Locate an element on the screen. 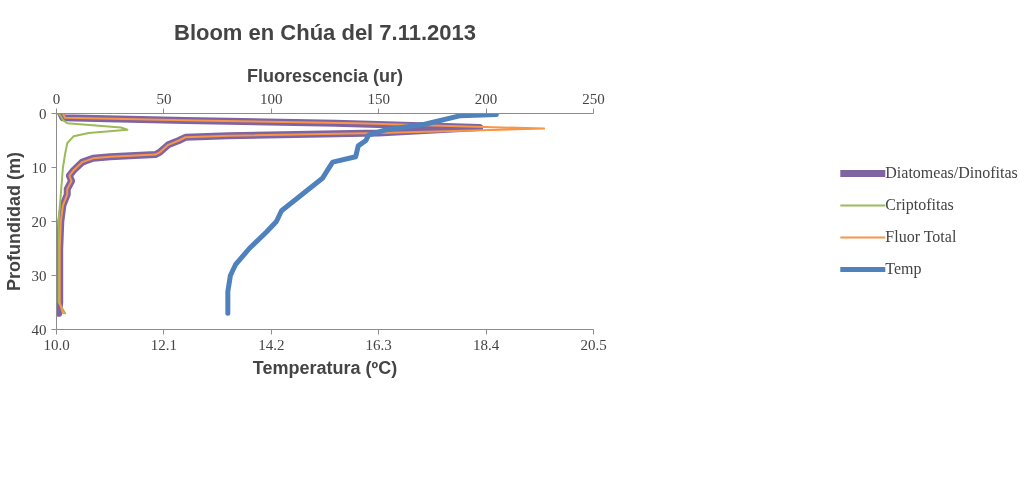 The image size is (1031, 484). y-tick-label: 0 is located at coordinates (43, 113).